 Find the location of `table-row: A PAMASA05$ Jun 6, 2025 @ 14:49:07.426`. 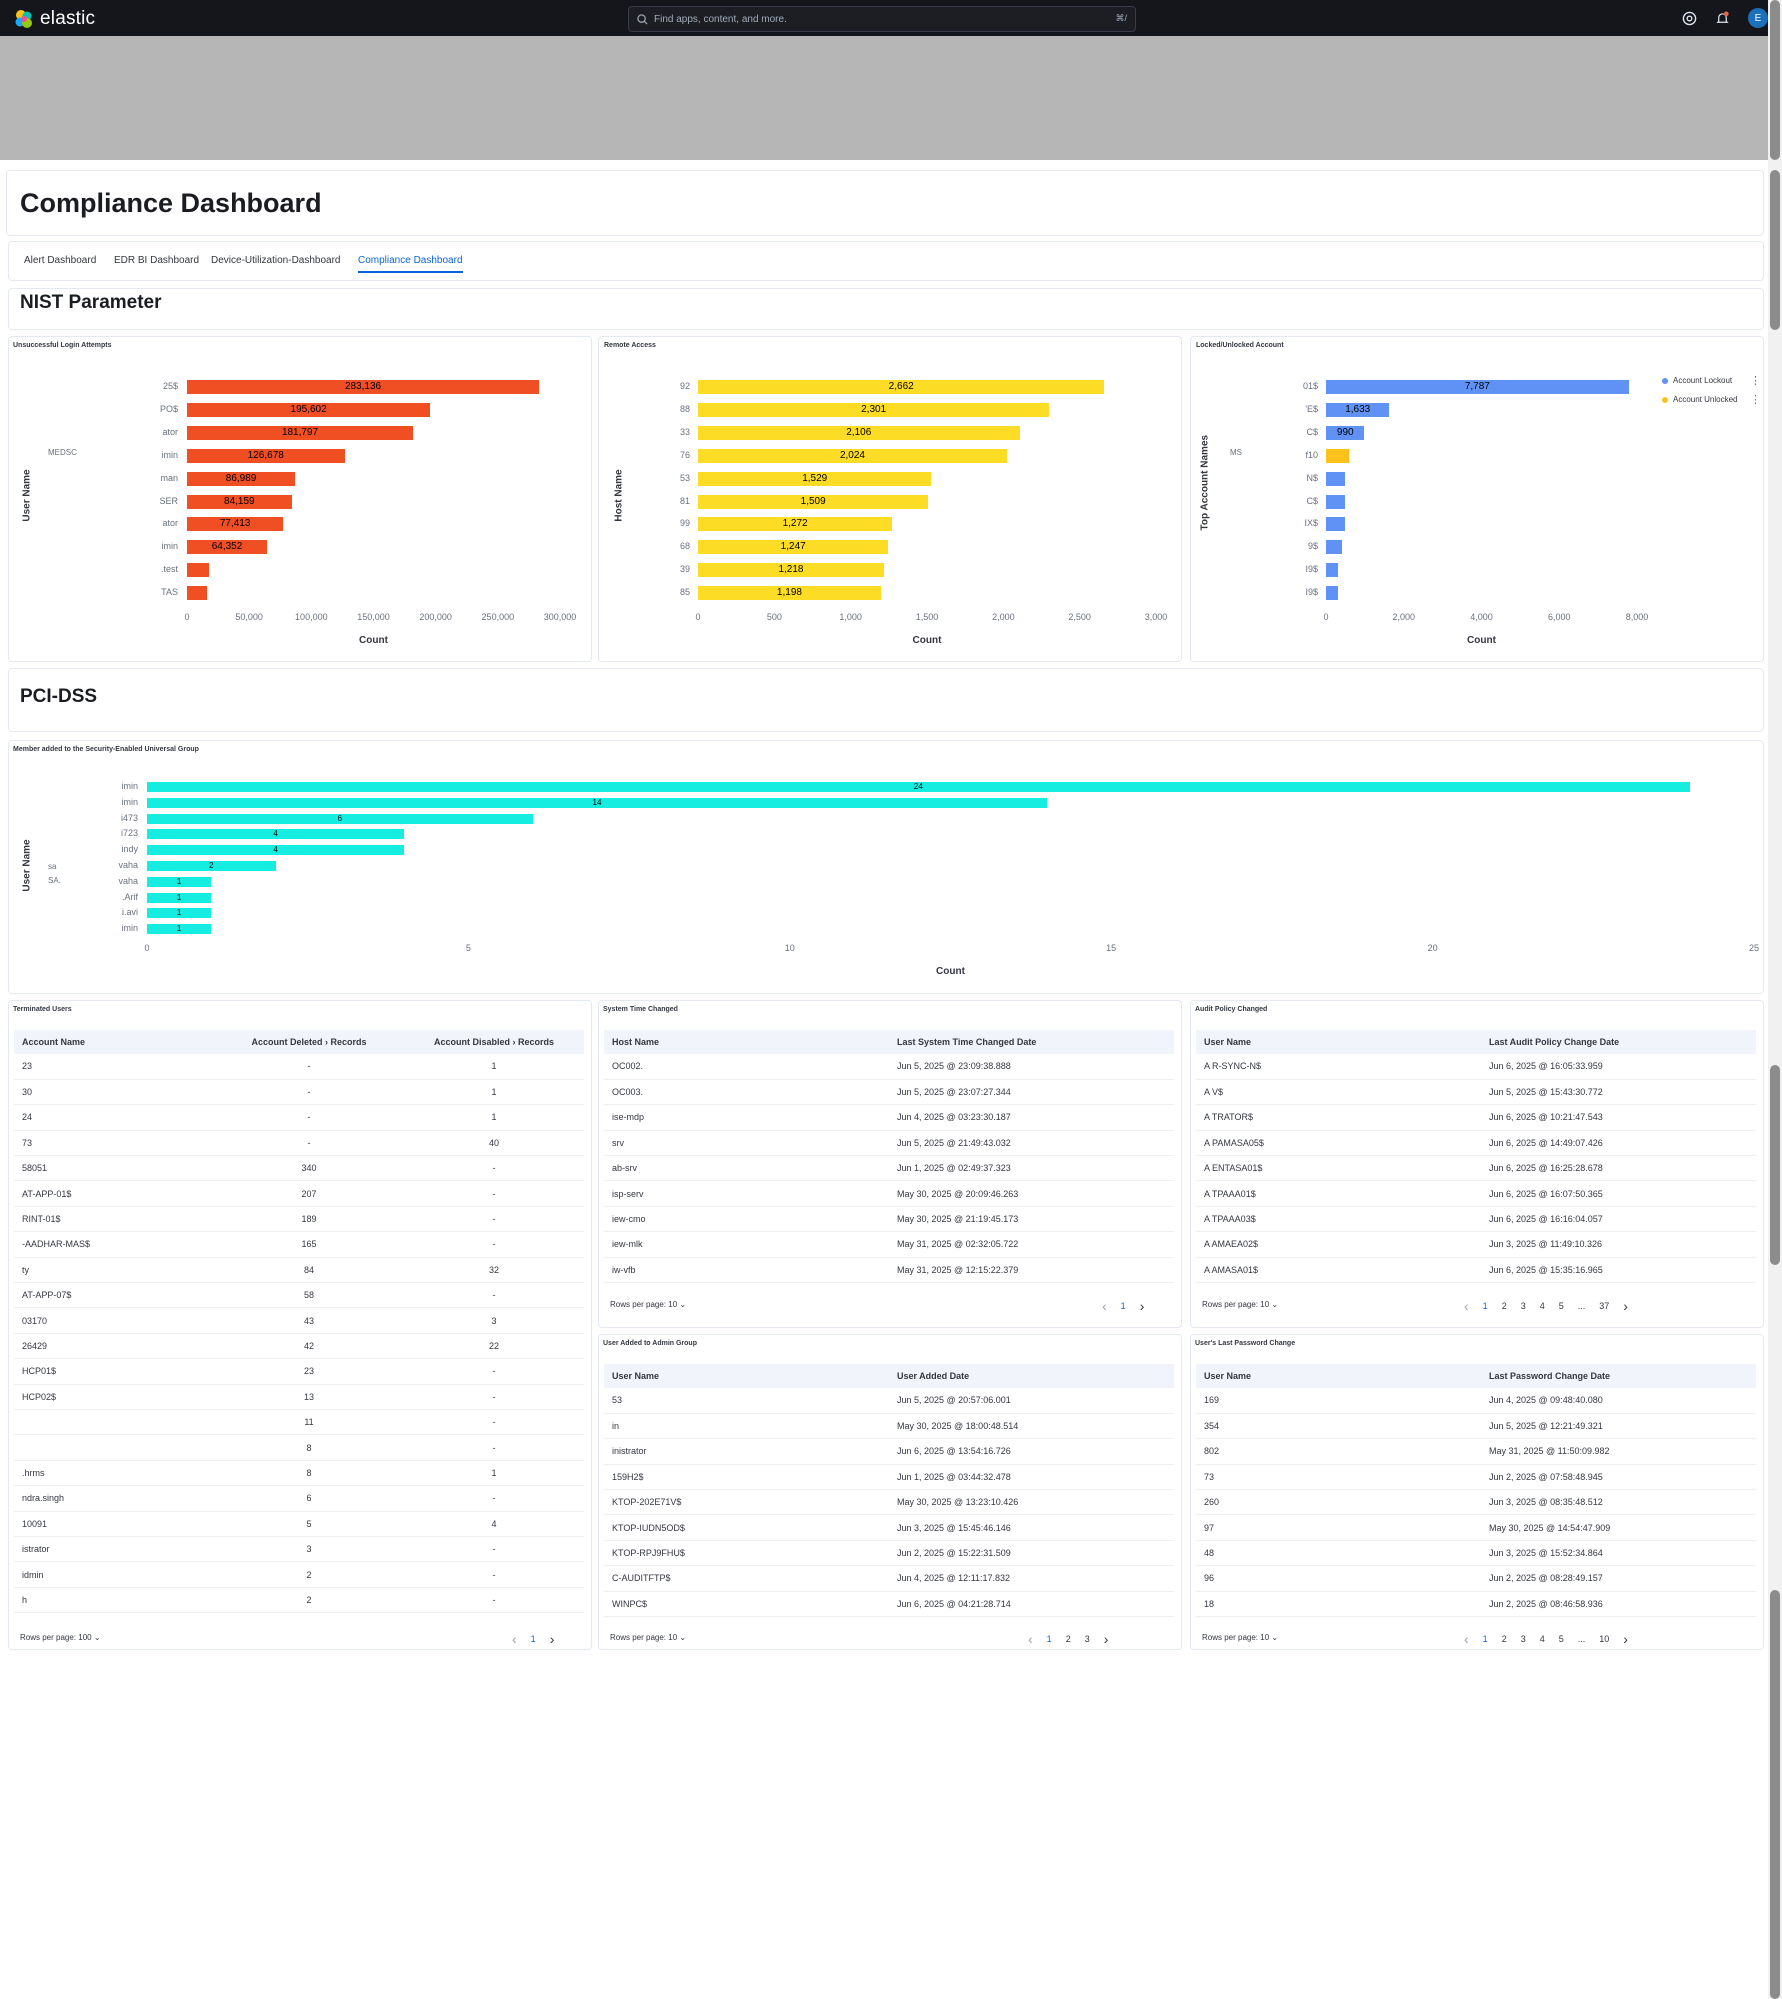

table-row: A PAMASA05$ Jun 6, 2025 @ 14:49:07.426 is located at coordinates (1476, 1143).